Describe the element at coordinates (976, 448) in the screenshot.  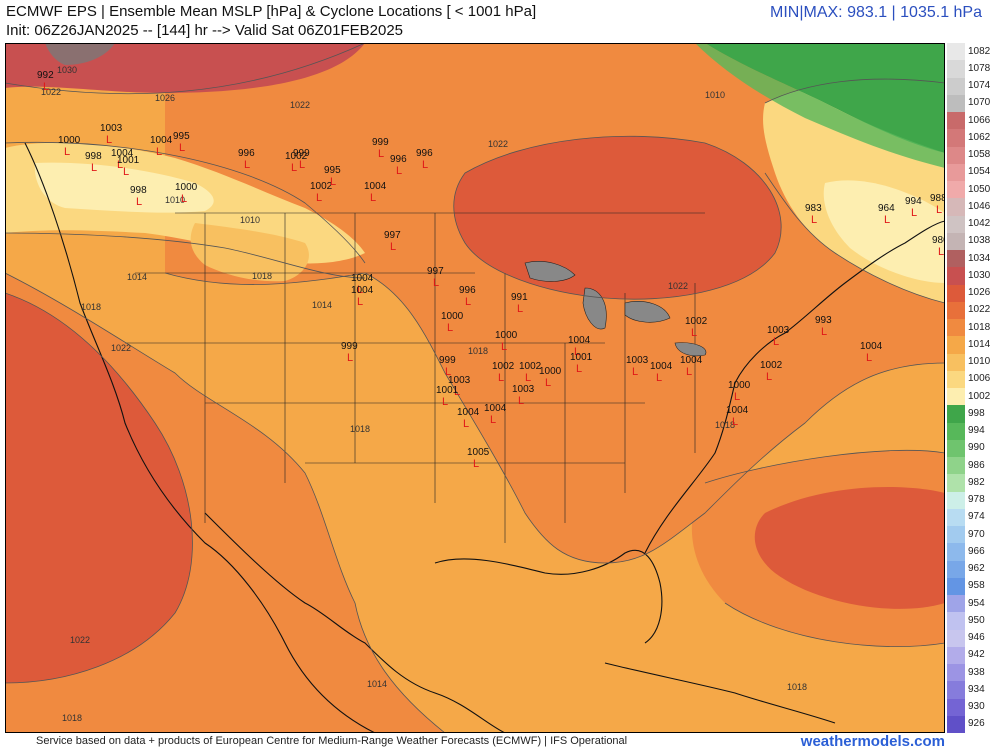
I see `colorbar-tick-label: 990` at that location.